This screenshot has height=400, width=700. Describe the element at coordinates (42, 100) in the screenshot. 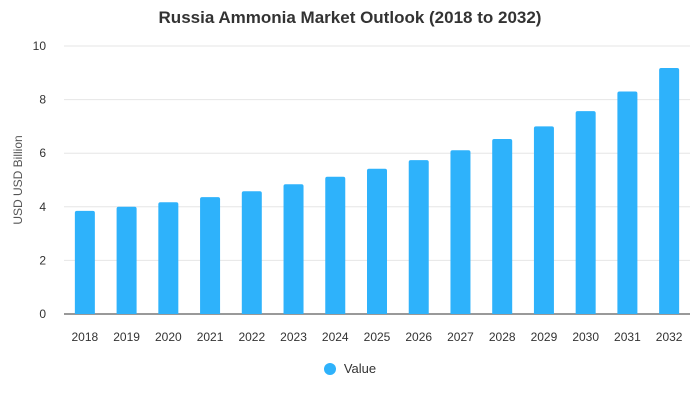

I see `y-tick-label: 8` at that location.